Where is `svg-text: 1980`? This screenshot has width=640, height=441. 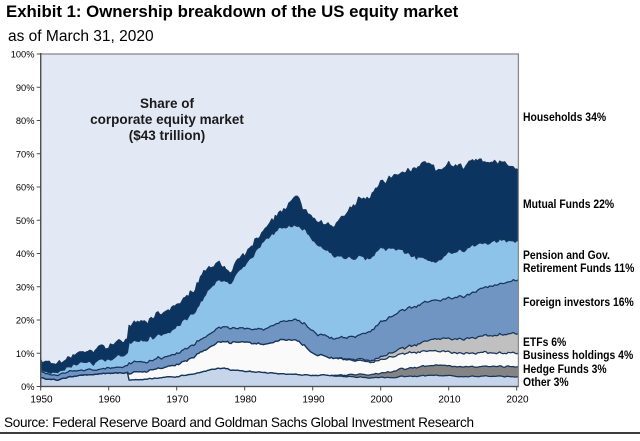
svg-text: 1980 is located at coordinates (245, 400).